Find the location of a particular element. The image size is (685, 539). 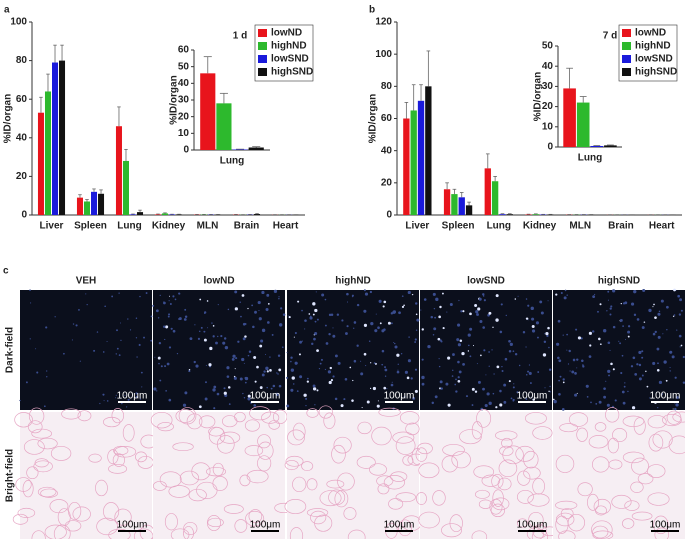

legend-swatch is located at coordinates (262, 59).